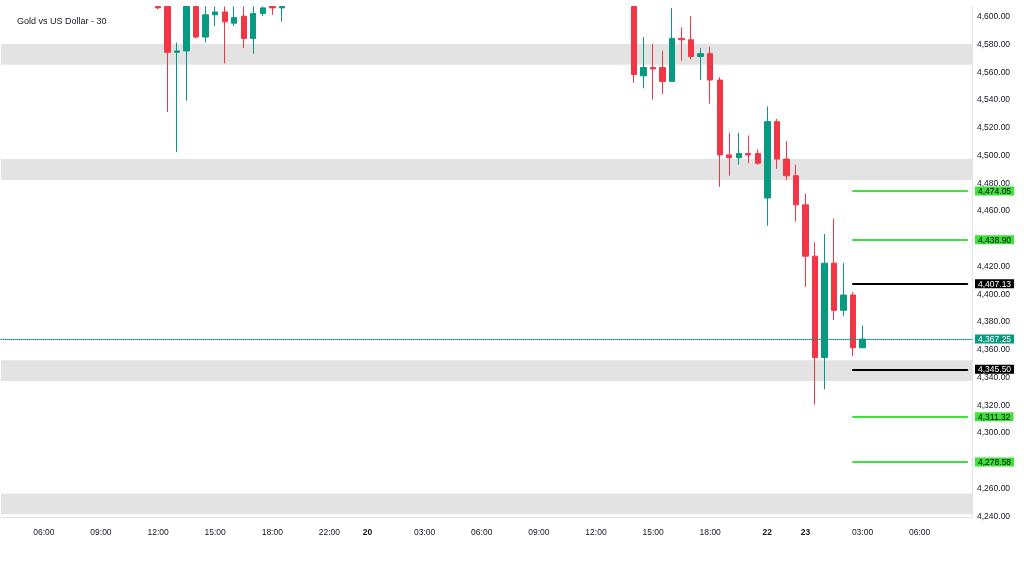 This screenshot has width=1024, height=582. What do you see at coordinates (994, 416) in the screenshot?
I see `ref-line-label: 4,311.32` at bounding box center [994, 416].